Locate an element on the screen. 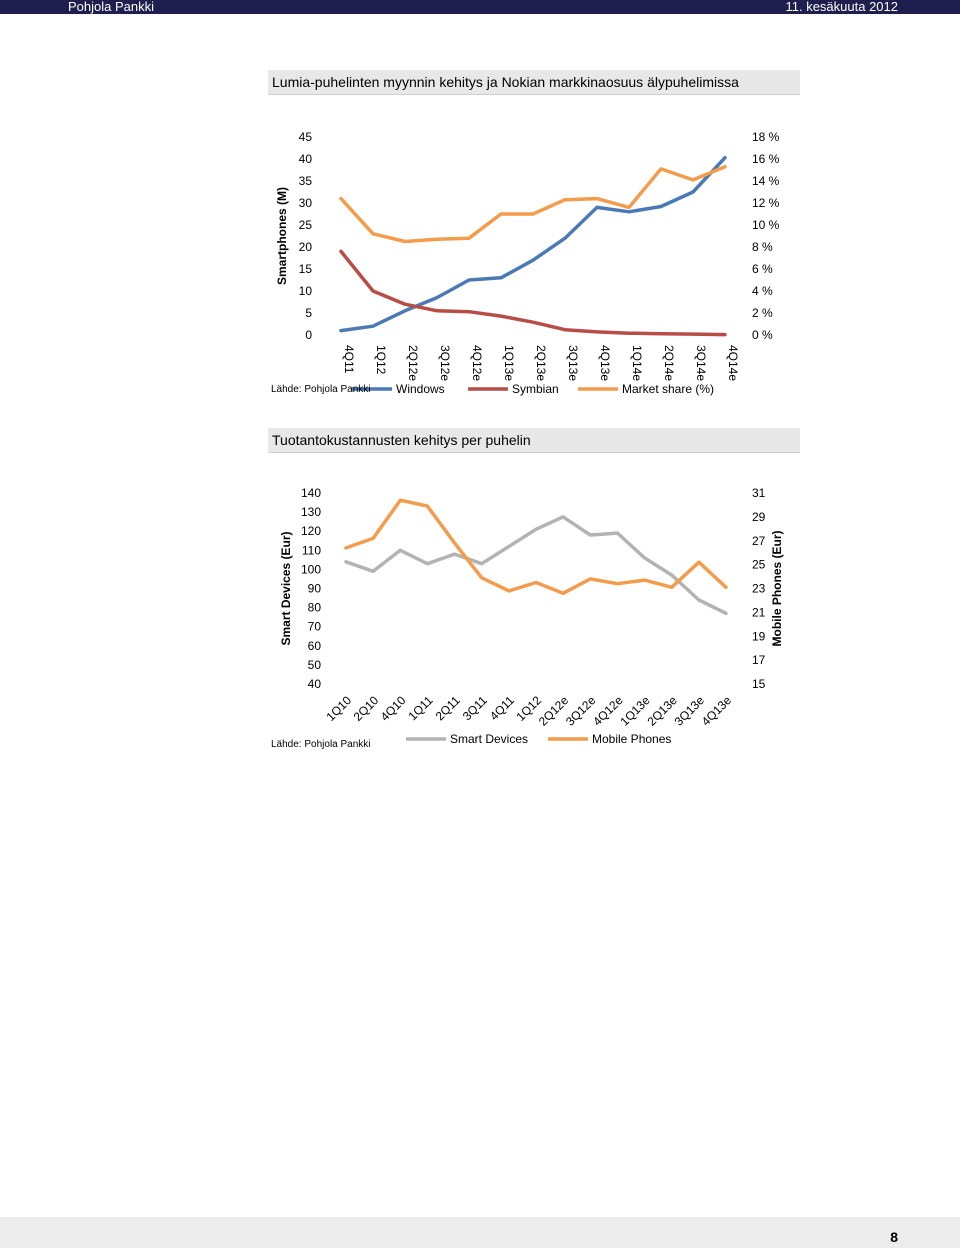 This screenshot has height=1248, width=960. chart1-legend-label-1: Windows is located at coordinates (420, 389).